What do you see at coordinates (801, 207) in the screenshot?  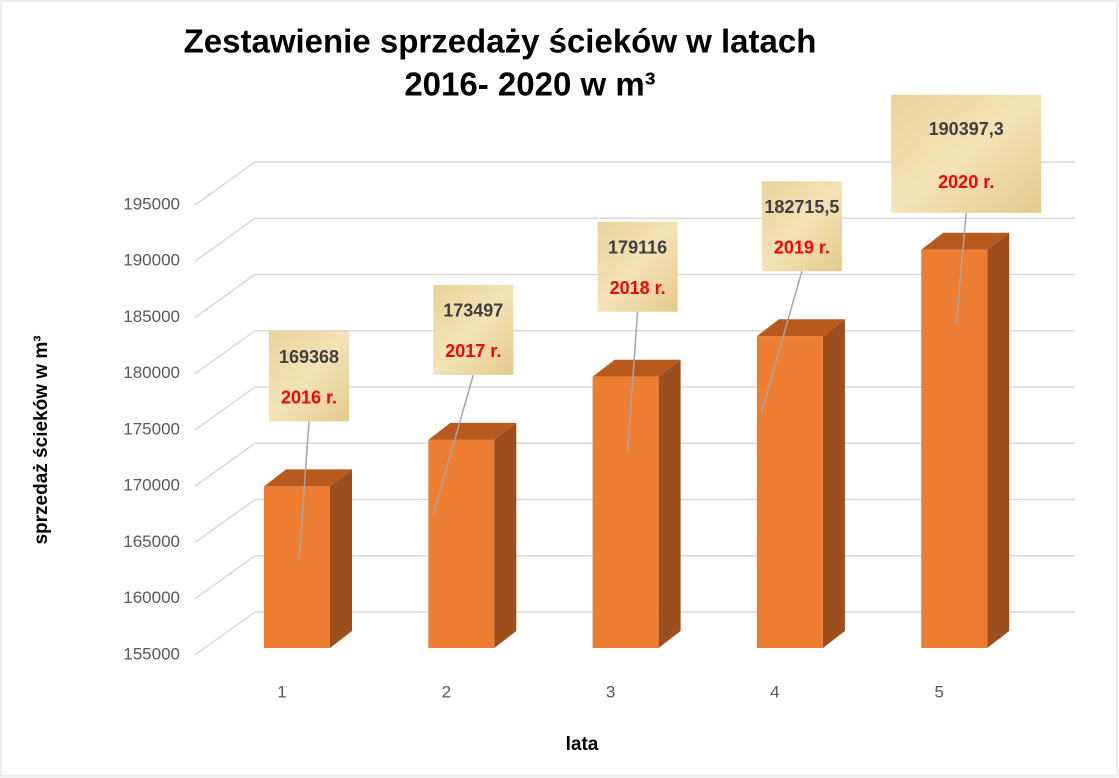 I see `data-label: 182715,5` at bounding box center [801, 207].